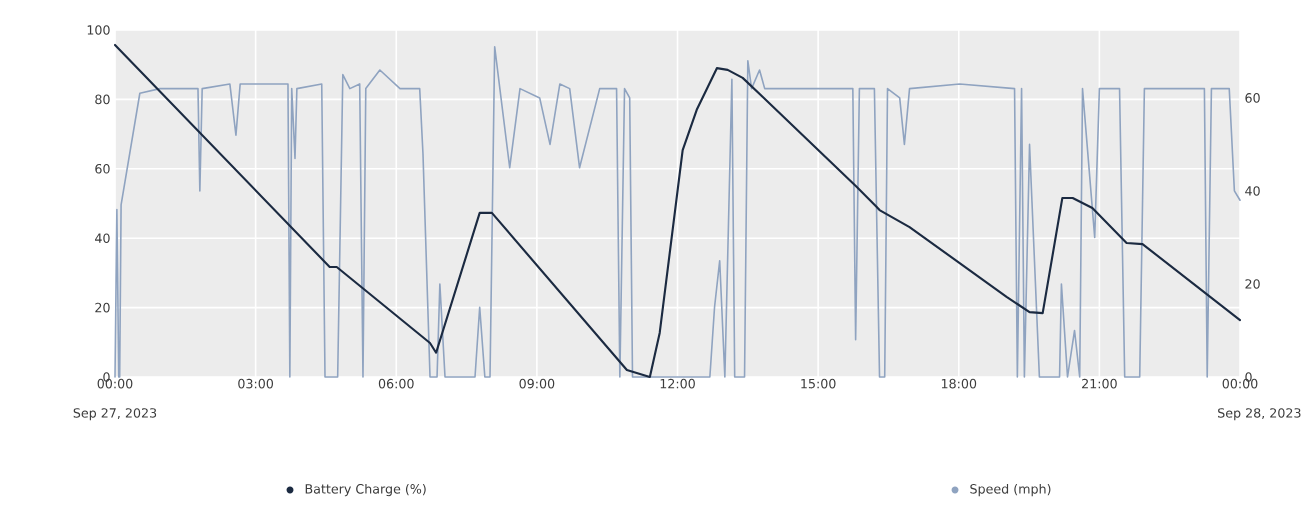 This screenshot has width=1312, height=517. What do you see at coordinates (102, 307) in the screenshot?
I see `y-tick-label: 20` at bounding box center [102, 307].